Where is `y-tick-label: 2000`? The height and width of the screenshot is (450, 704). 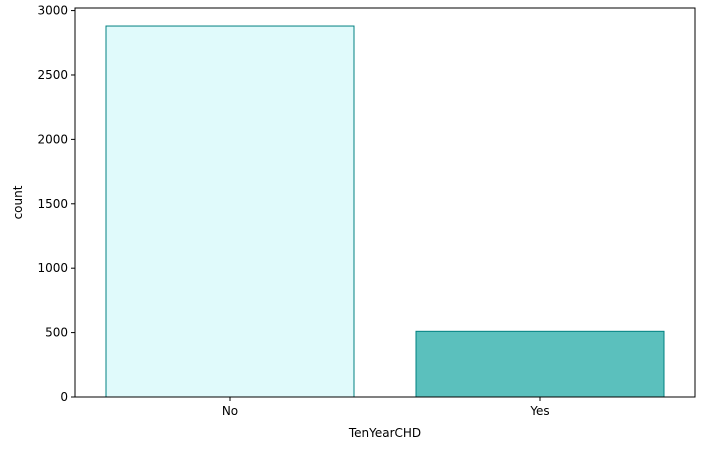 y-tick-label: 2000 is located at coordinates (52, 139).